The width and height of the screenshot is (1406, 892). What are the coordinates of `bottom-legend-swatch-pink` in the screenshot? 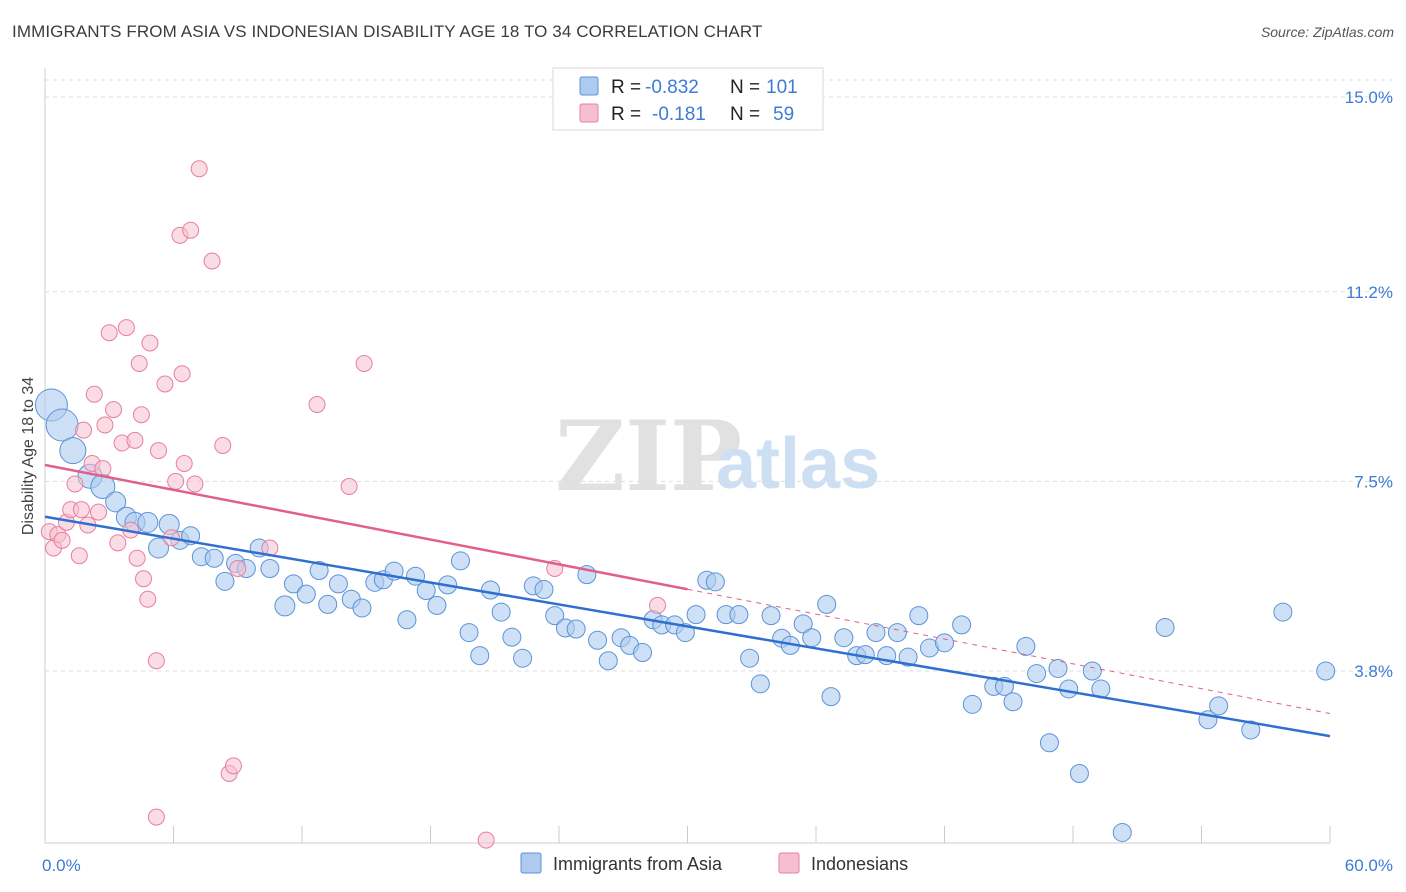 It's located at (789, 863).